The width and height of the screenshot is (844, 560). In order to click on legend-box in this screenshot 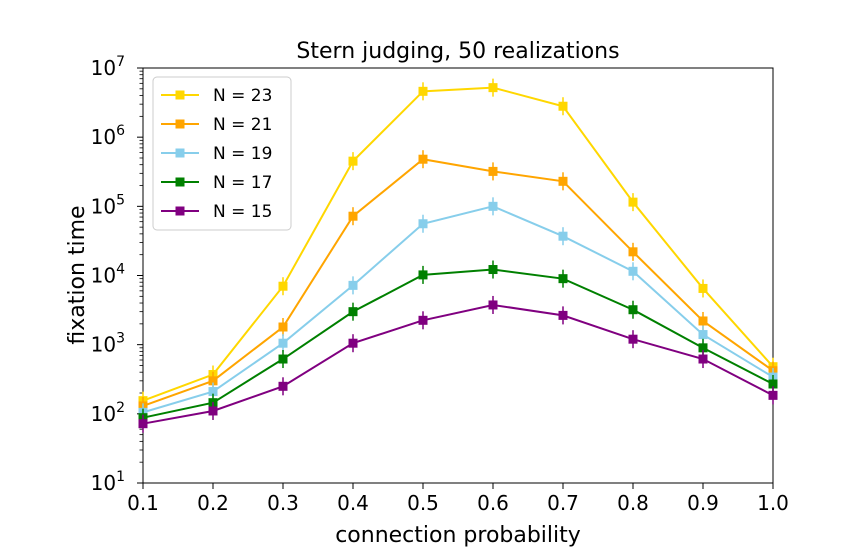, I will do `click(222, 153)`.